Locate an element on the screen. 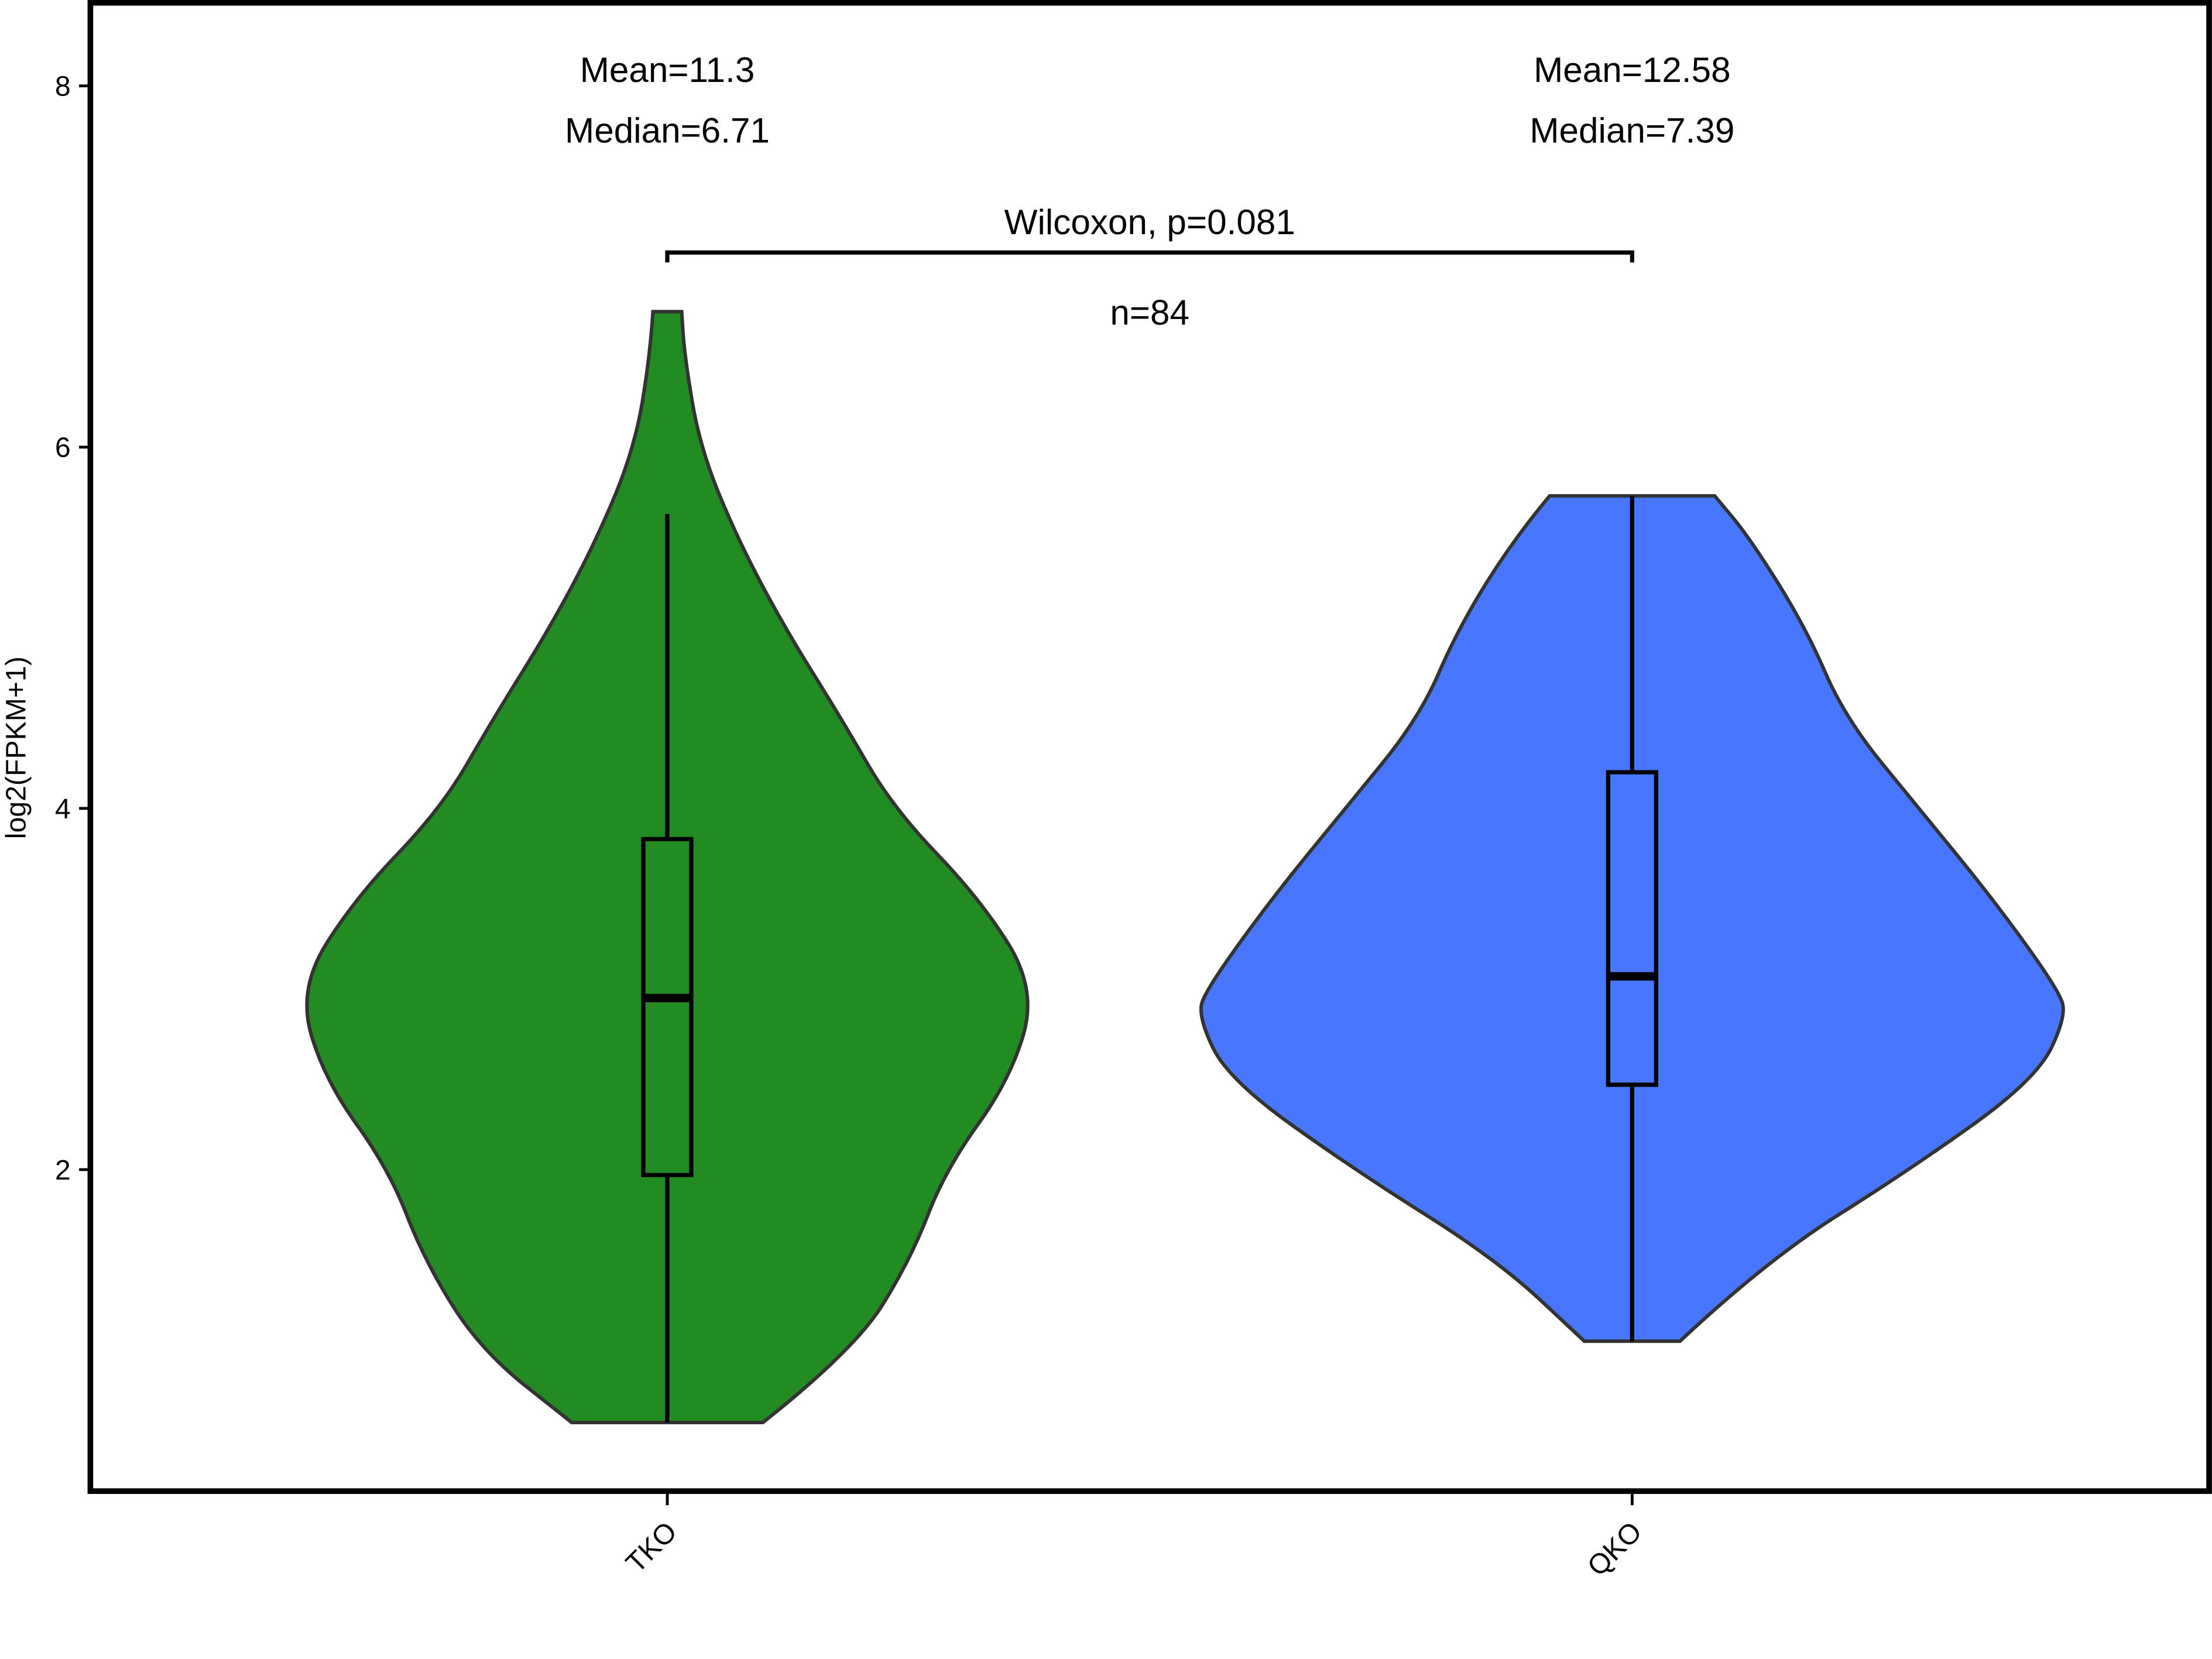  y-axis-label: log2(FPKM+1) is located at coordinates (16, 747).